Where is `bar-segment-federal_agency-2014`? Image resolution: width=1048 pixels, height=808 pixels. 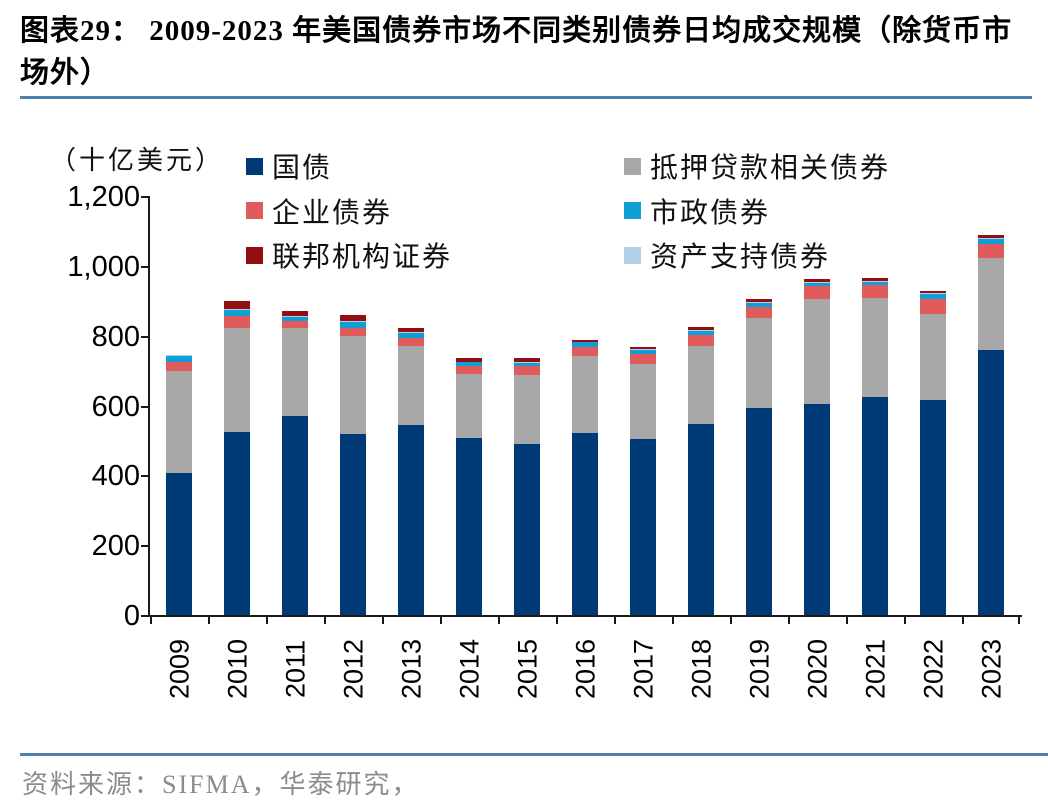
bar-segment-federal_agency-2014 is located at coordinates (469, 360).